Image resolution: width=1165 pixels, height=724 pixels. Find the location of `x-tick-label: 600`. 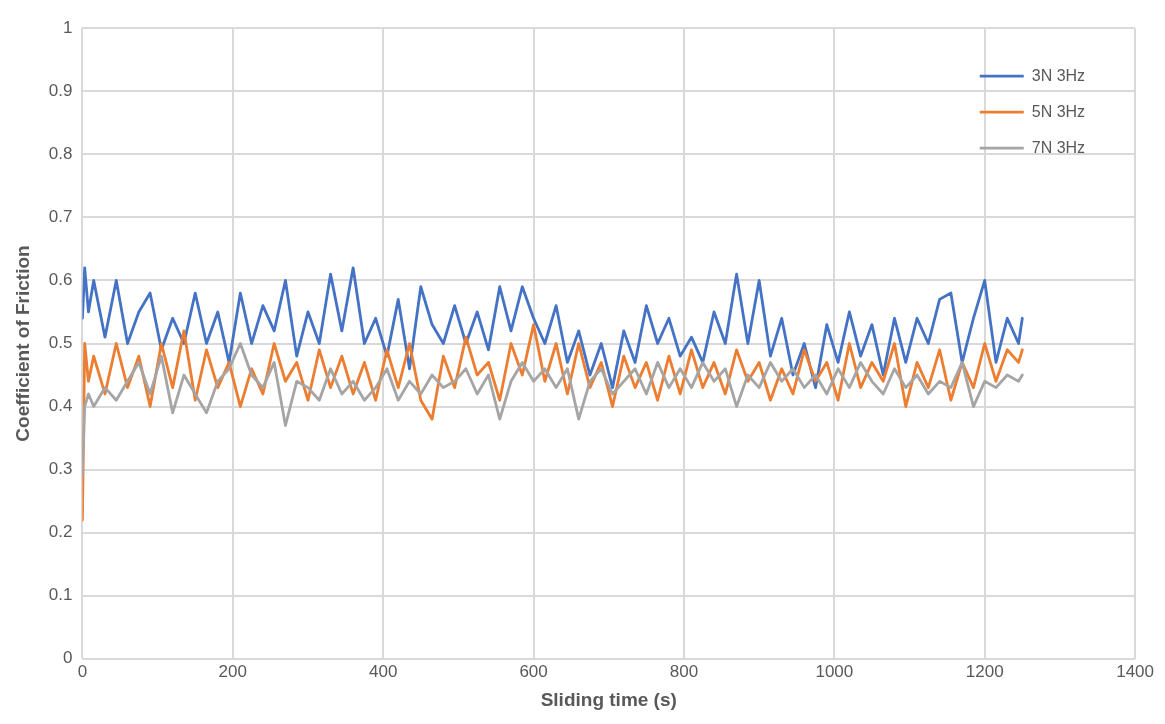

x-tick-label: 600 is located at coordinates (533, 671).